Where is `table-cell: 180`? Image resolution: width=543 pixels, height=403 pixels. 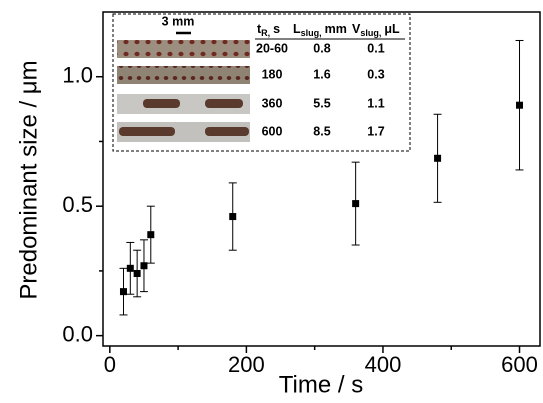 table-cell: 180 is located at coordinates (272, 74).